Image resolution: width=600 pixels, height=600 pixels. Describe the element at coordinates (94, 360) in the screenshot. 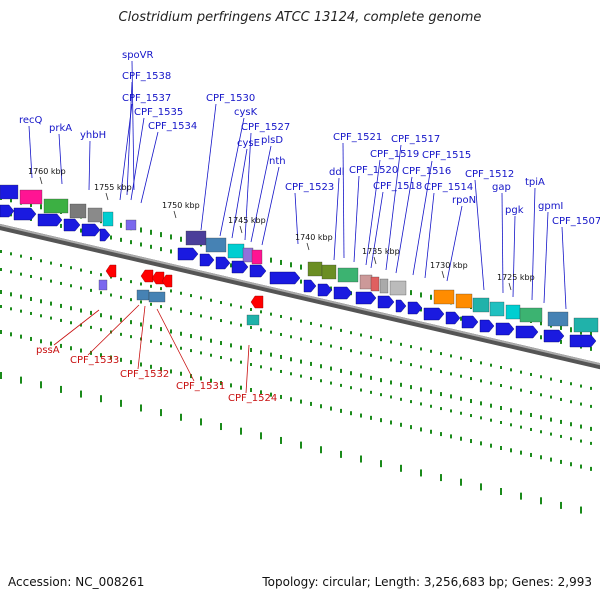

I see `reverse-gene-label: CPF_1533` at that location.